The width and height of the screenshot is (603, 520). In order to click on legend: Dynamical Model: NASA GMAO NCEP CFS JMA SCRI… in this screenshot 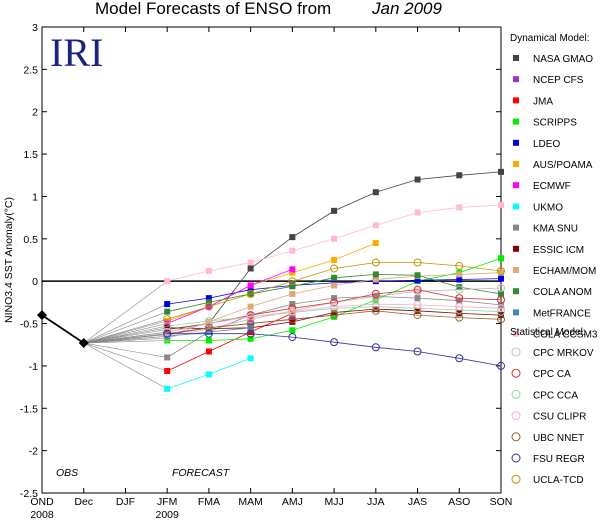, I will do `click(554, 259)`.